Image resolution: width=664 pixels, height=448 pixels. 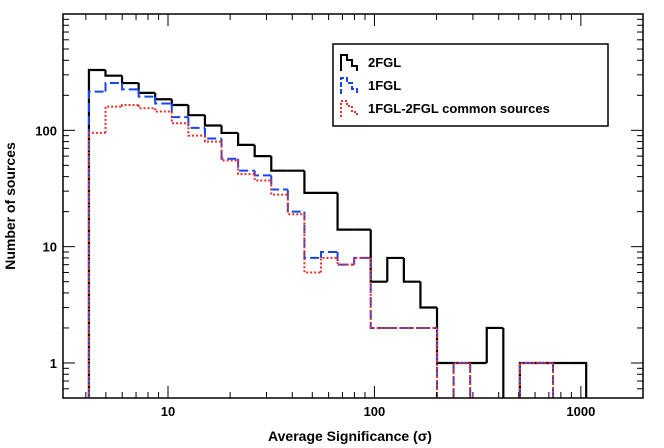 What do you see at coordinates (375, 411) in the screenshot?
I see `x-tick-label: 100` at bounding box center [375, 411].